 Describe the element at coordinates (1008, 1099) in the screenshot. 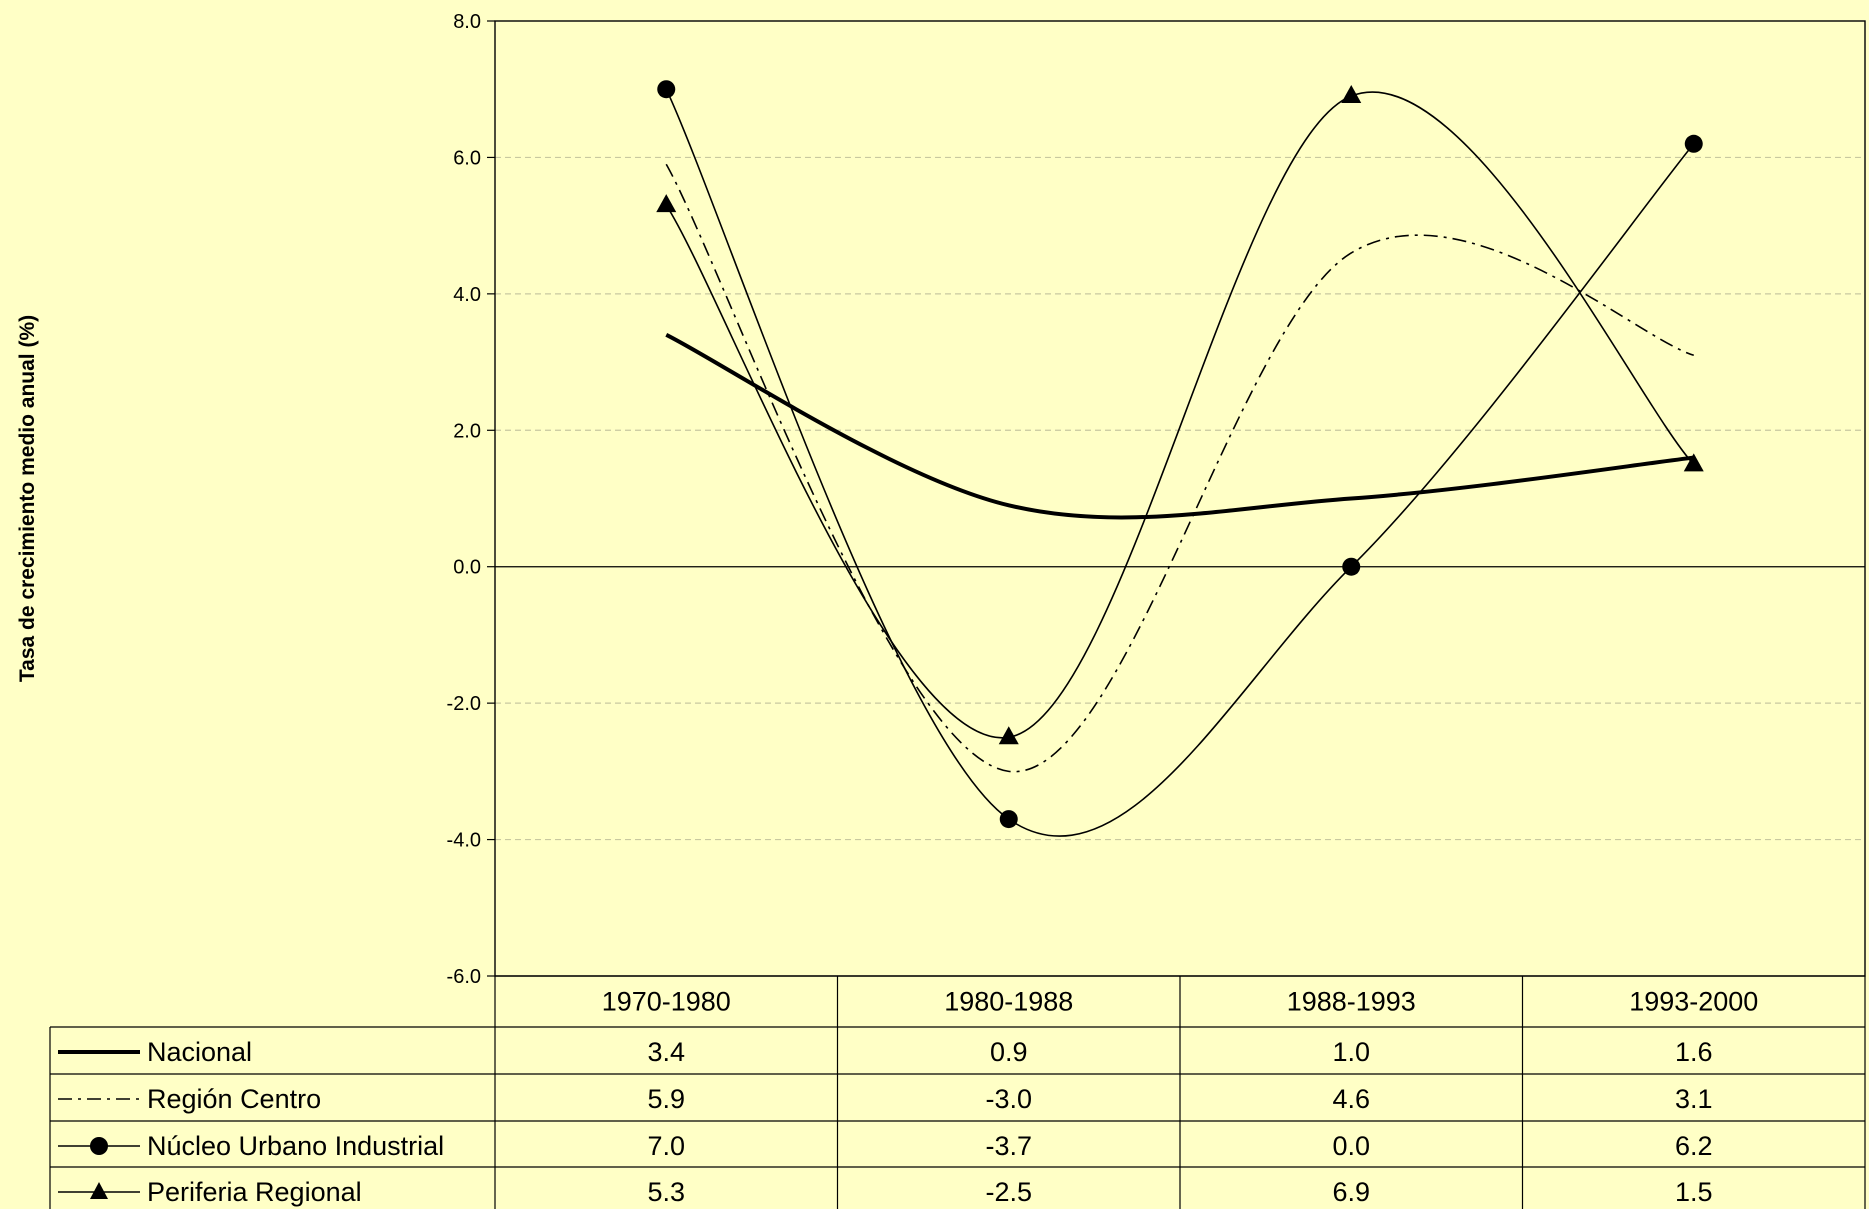

I see `data-label: -3.0` at that location.